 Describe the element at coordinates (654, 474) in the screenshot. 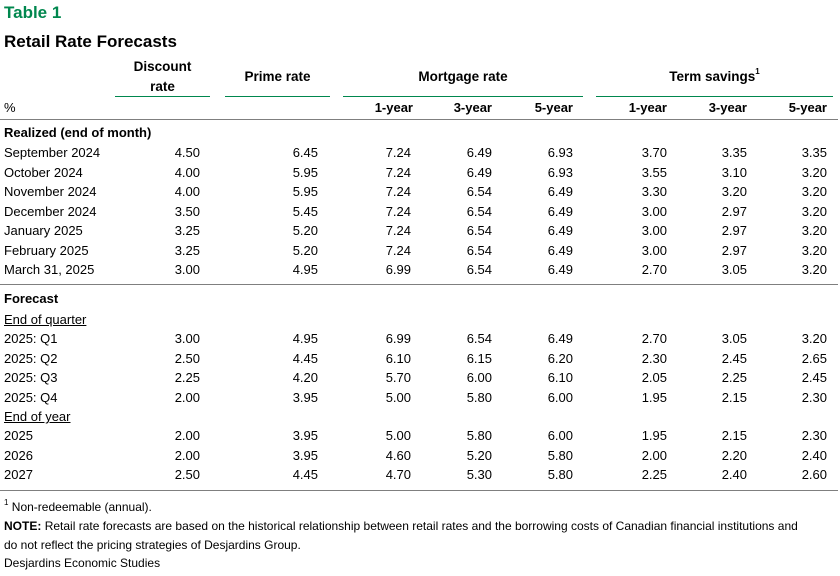

I see `cell-savings-1y: 2.25` at that location.